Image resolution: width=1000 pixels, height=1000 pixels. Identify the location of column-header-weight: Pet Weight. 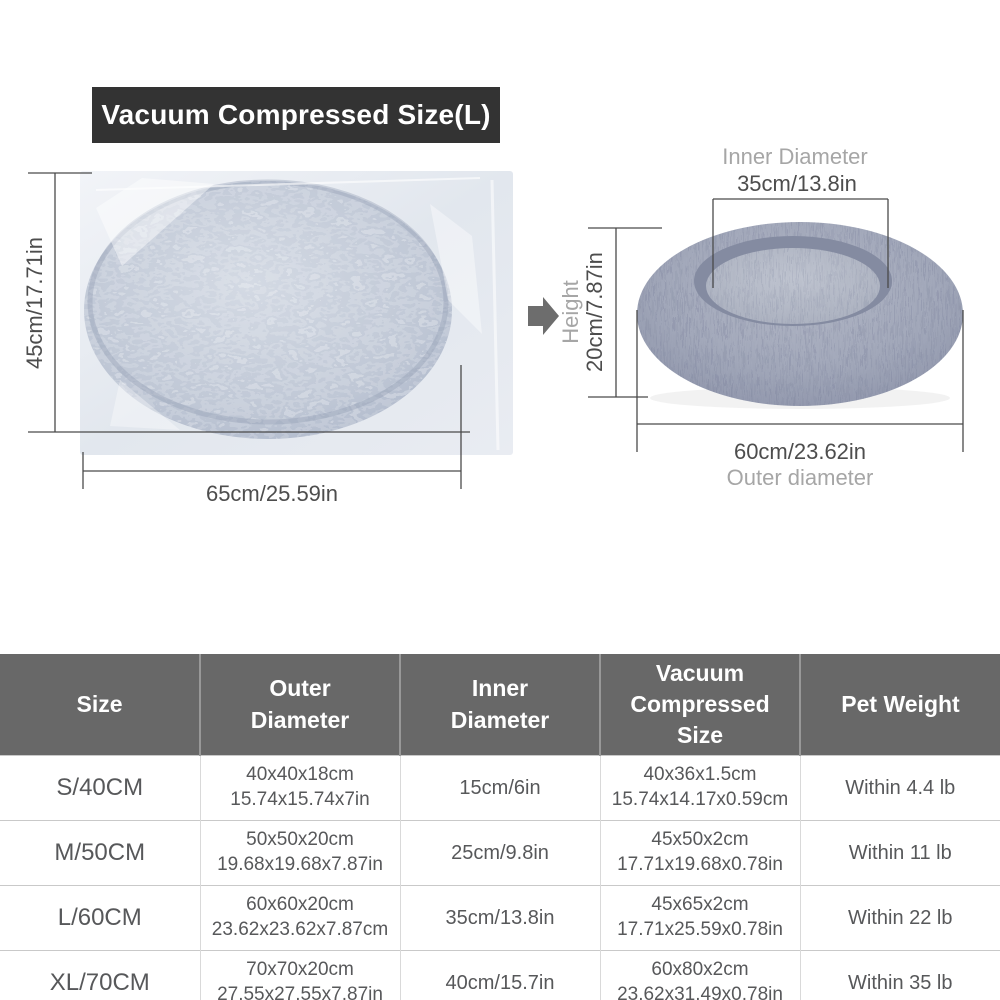
(899, 705).